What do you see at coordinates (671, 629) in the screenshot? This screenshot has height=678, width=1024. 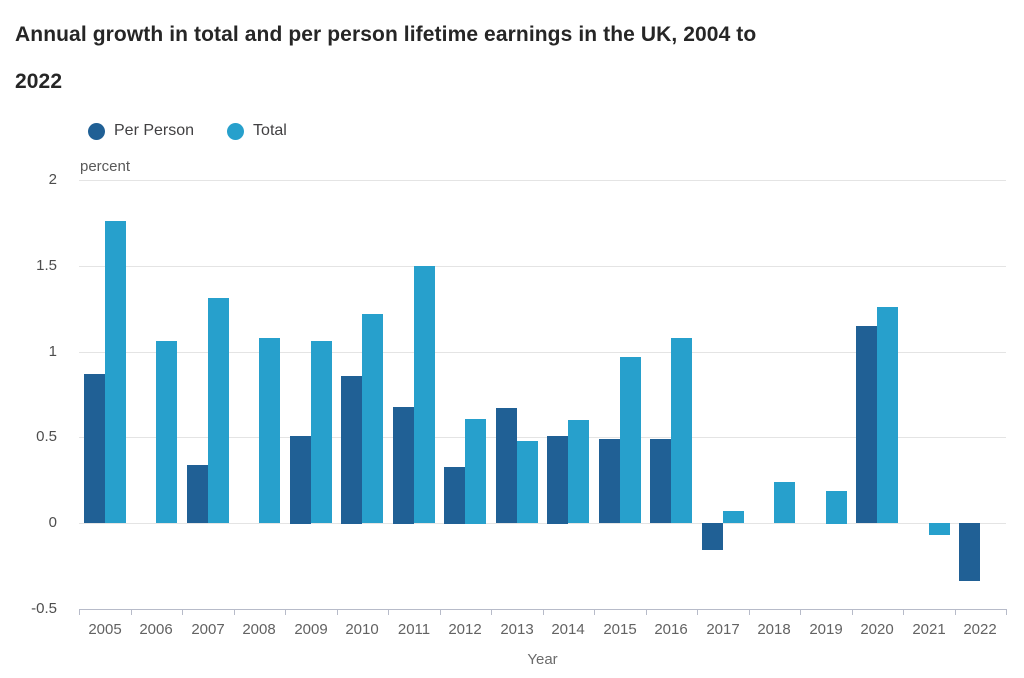 I see `x-tick-label-2016: 2016` at bounding box center [671, 629].